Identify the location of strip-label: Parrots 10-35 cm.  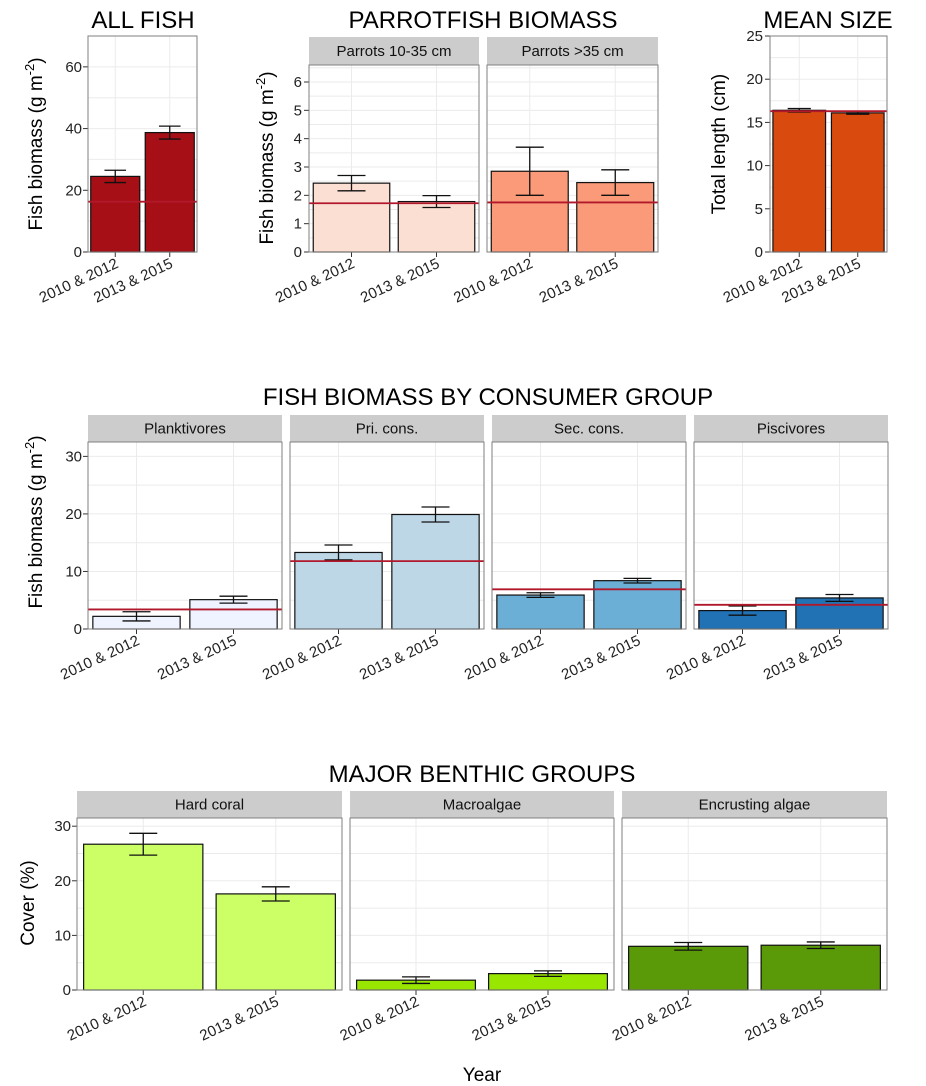
(393, 51).